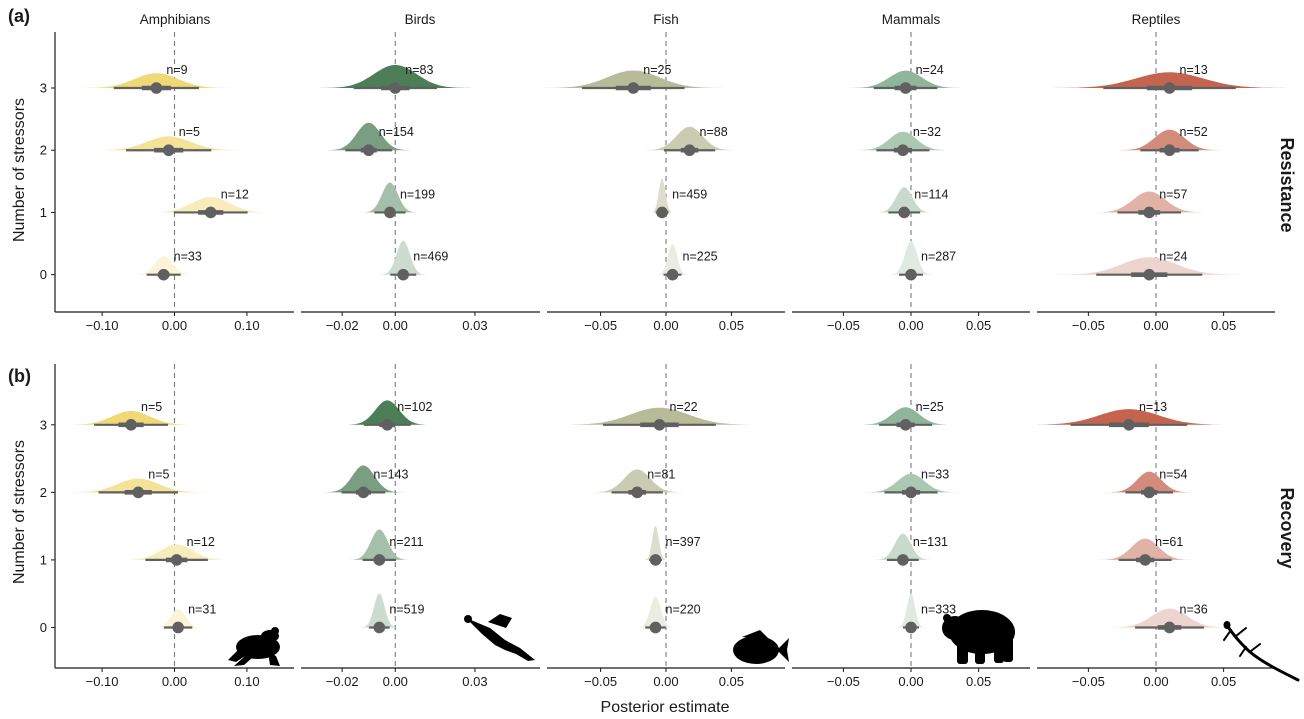  Describe the element at coordinates (420, 19) in the screenshot. I see `strip-title-birds: Birds` at that location.